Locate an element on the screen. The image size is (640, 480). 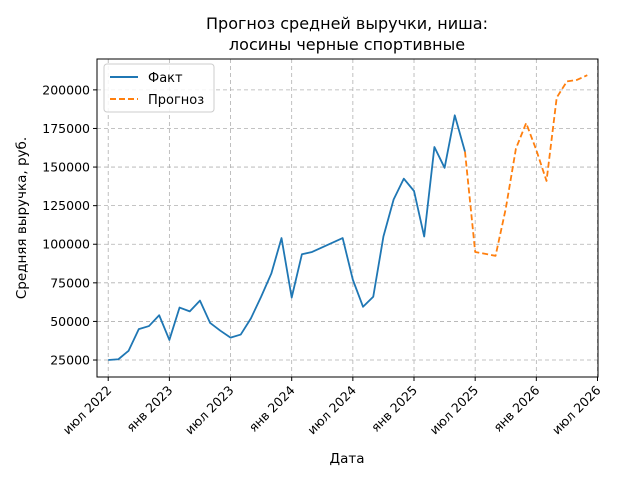
x-axis-label: Дата is located at coordinates (347, 459).